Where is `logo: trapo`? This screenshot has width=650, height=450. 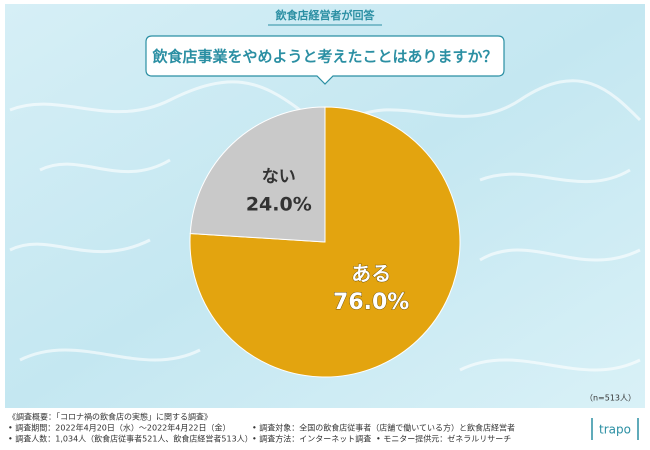 logo: trapo is located at coordinates (615, 430).